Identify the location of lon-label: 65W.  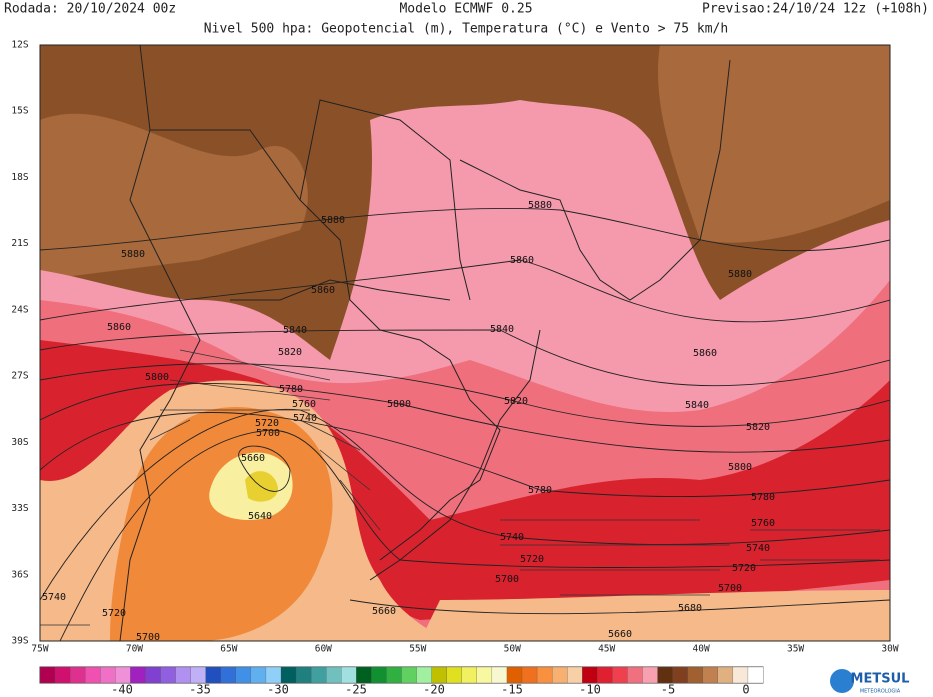
(228, 649).